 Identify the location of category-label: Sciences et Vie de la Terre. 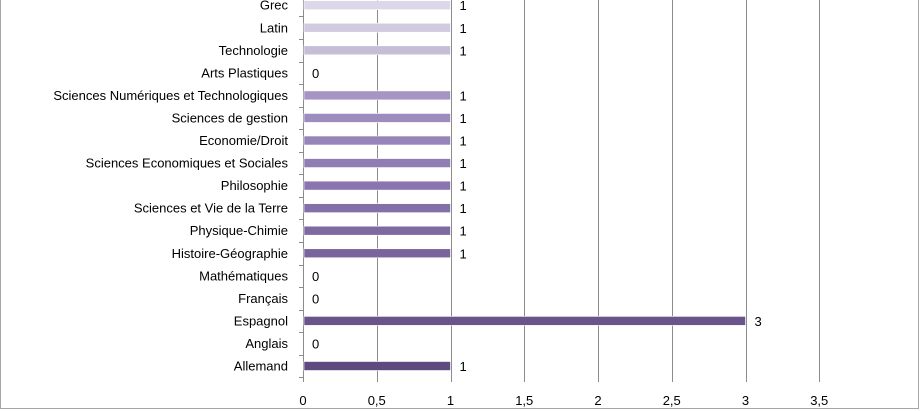
(211, 208).